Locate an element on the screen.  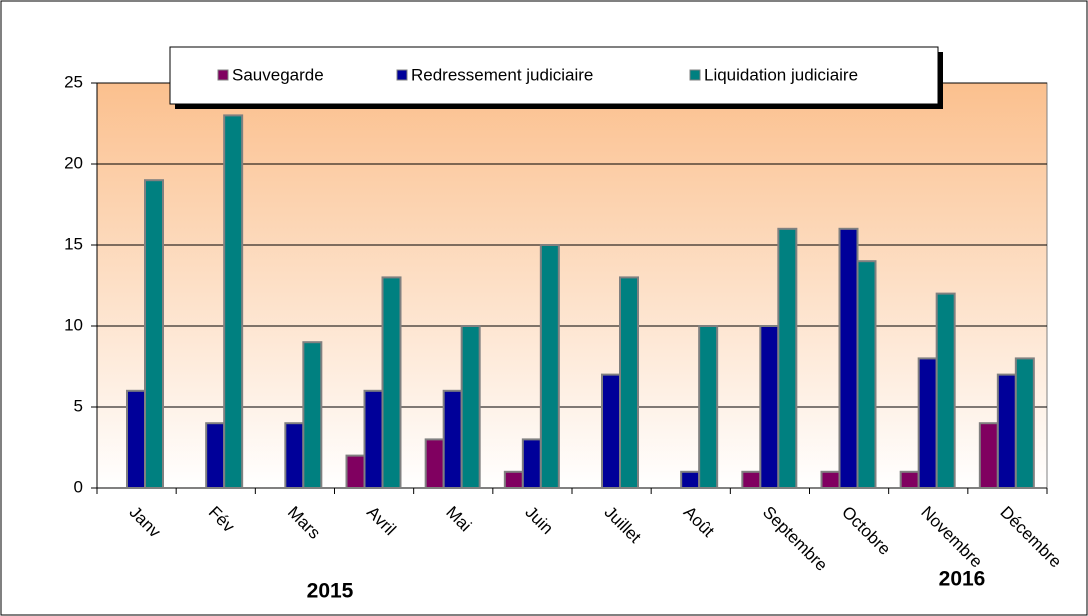
legend-label: Redressement judiciaire is located at coordinates (502, 74).